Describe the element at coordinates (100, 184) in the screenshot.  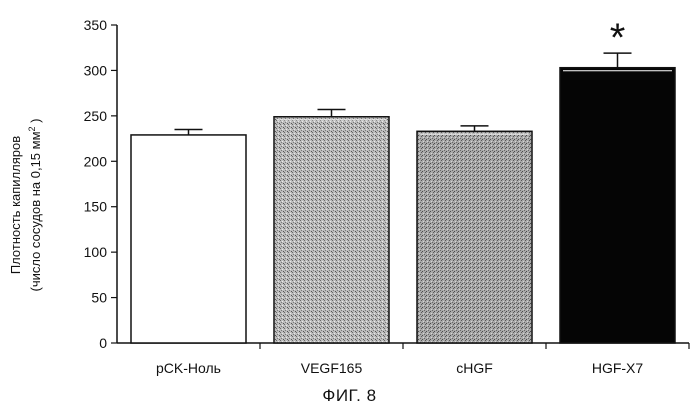
I see `y-axis: 0 50 100 150 200 250 300 350` at that location.